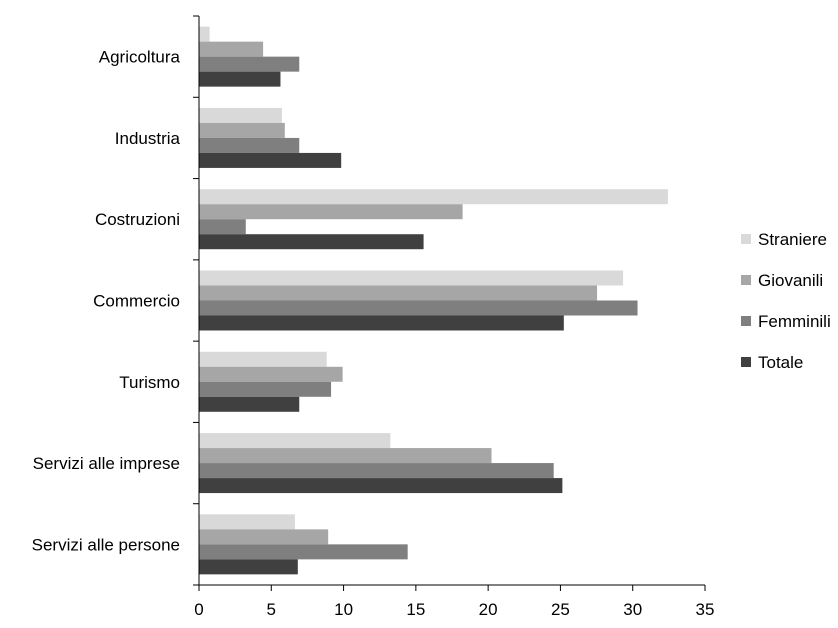 The height and width of the screenshot is (628, 838). I want to click on bar-costruzioni-totale, so click(311, 242).